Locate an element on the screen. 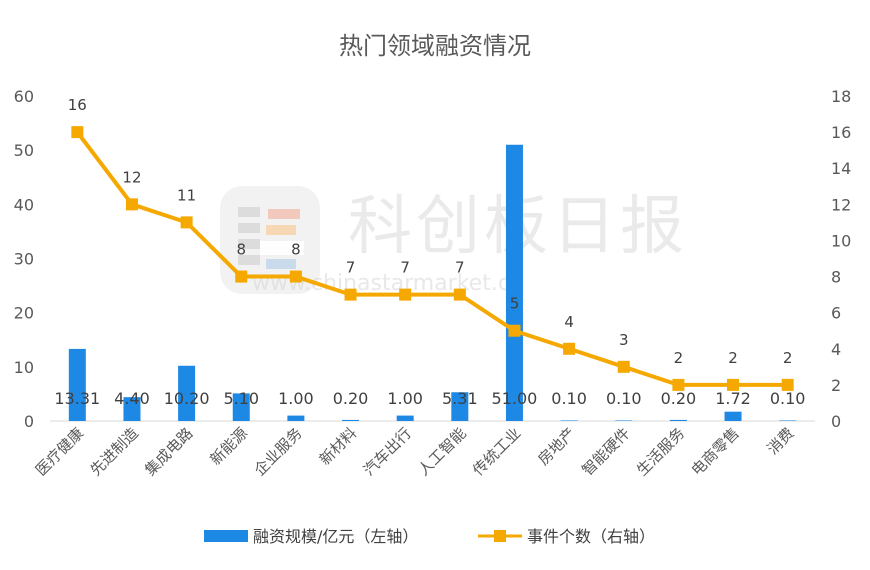 The height and width of the screenshot is (570, 870). line-value-label: 5 is located at coordinates (515, 304).